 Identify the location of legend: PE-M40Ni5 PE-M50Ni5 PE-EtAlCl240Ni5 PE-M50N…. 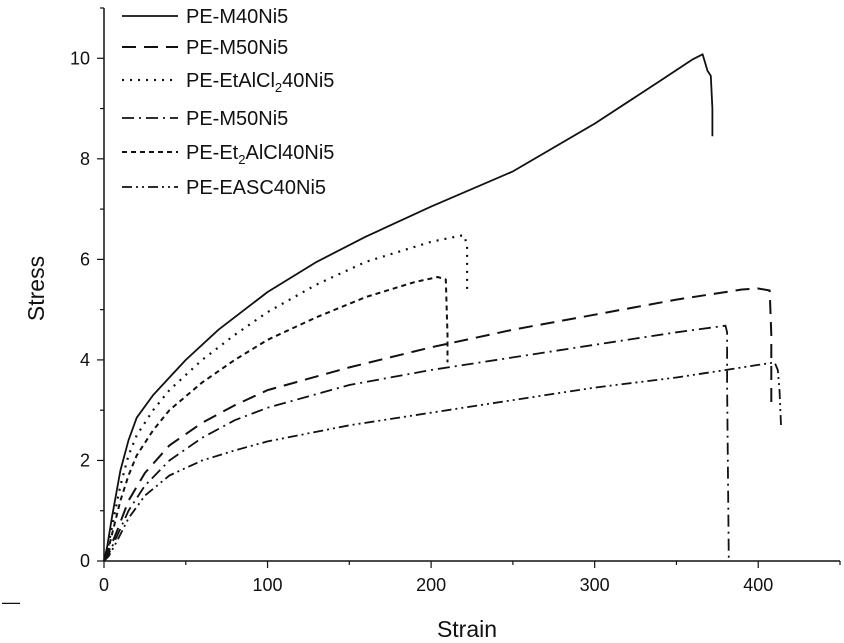
(228, 102).